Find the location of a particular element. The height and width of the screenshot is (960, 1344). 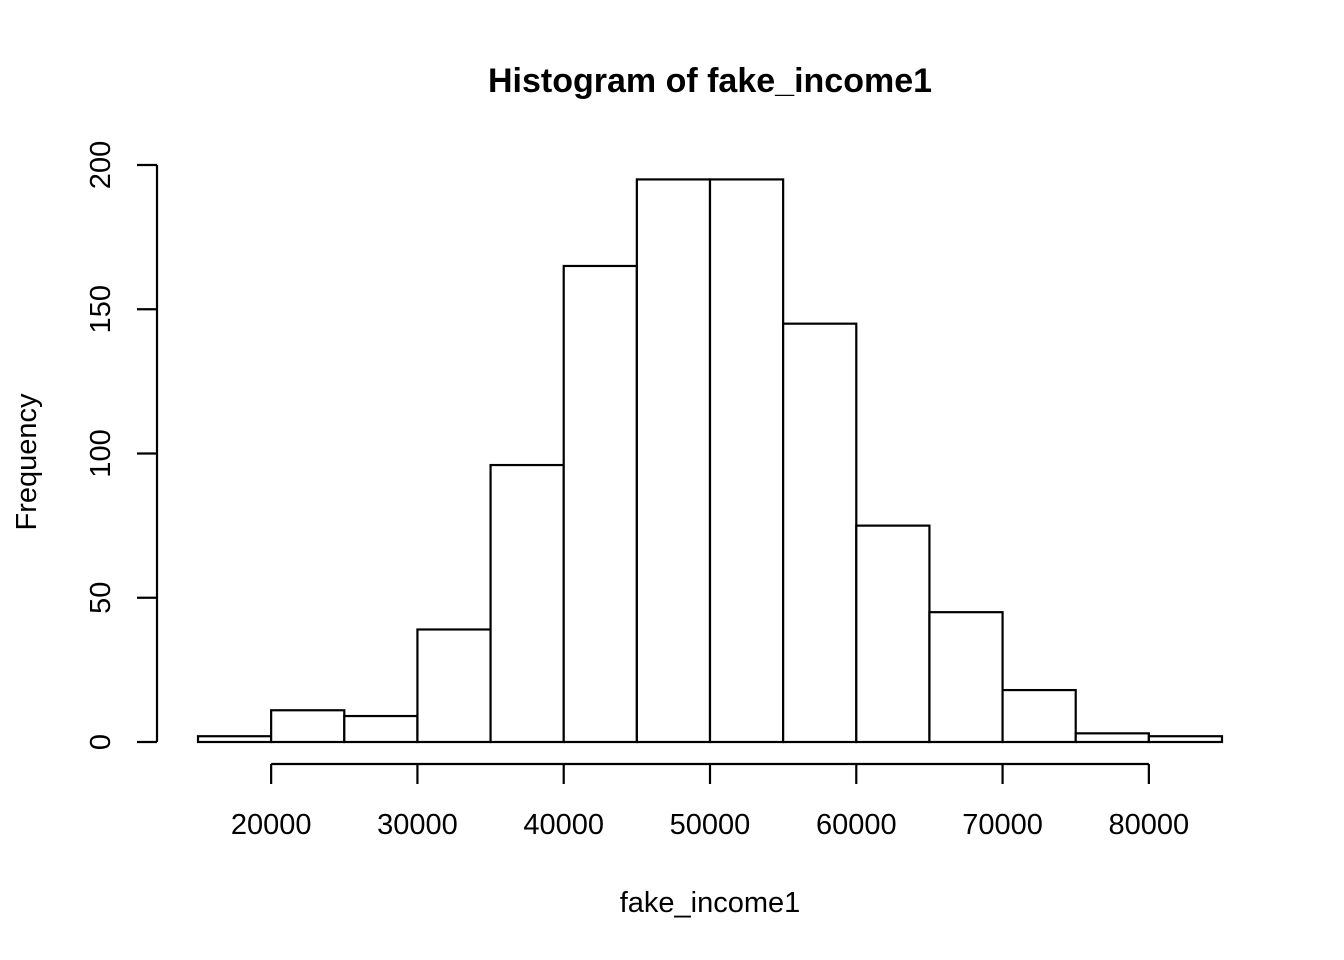

y-tick-label: 150 is located at coordinates (101, 309).